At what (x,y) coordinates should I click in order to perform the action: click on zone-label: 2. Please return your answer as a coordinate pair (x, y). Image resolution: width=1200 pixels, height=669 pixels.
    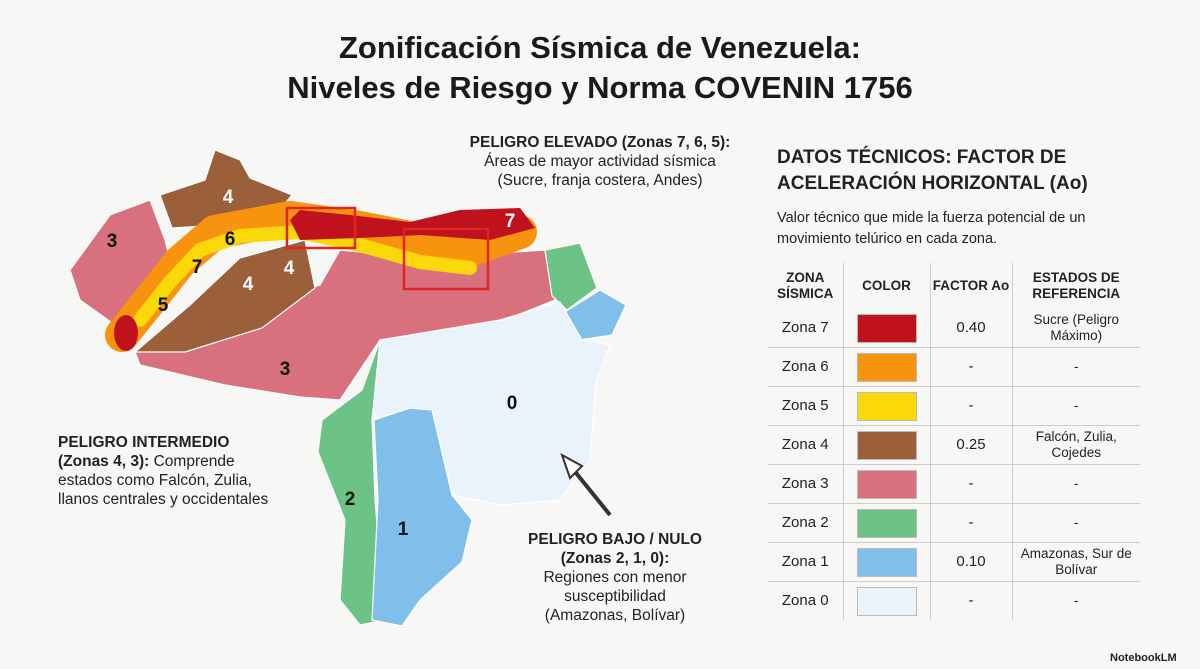
    Looking at the image, I should click on (350, 499).